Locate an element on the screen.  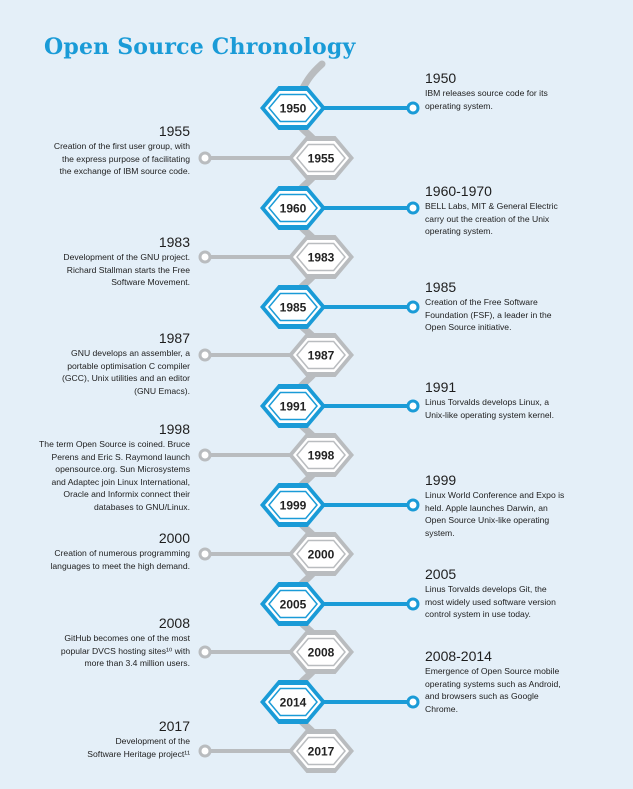
timeline-node-label: 1987 is located at coordinates (321, 356).